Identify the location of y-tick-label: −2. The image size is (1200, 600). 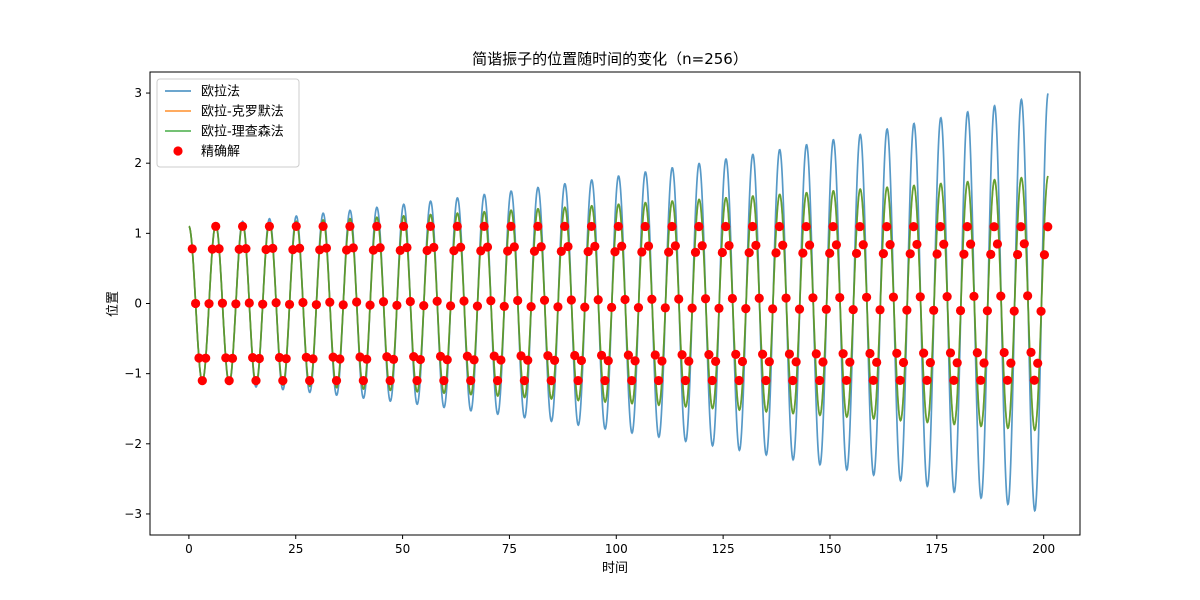
(133, 444).